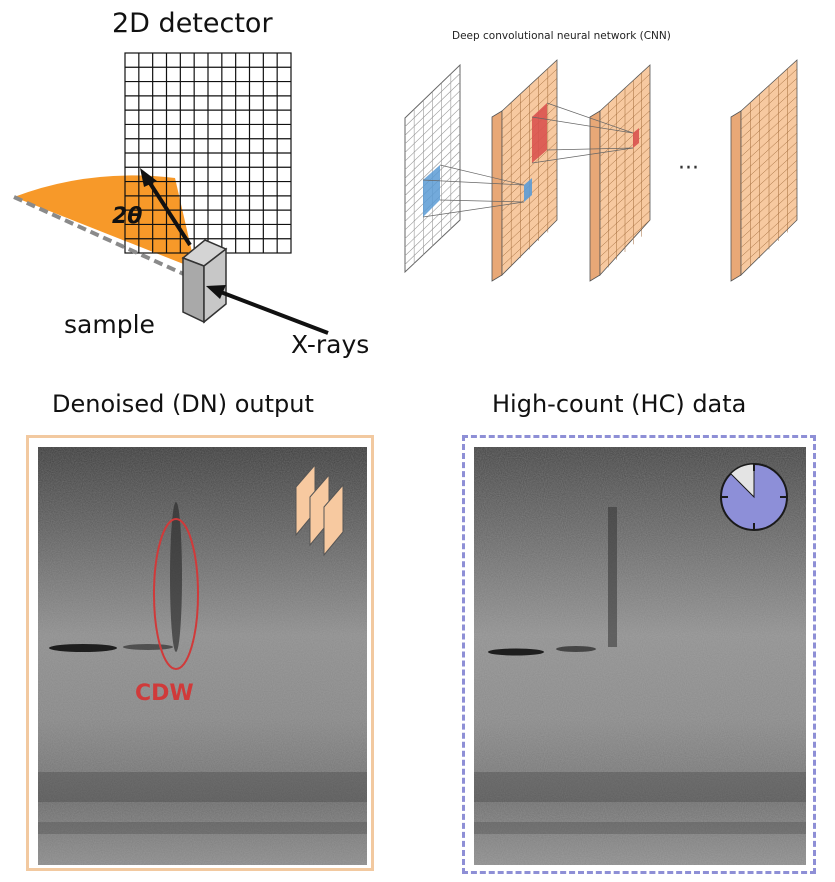 The height and width of the screenshot is (882, 835). I want to click on xray-beam-arrow, so click(273, 312).